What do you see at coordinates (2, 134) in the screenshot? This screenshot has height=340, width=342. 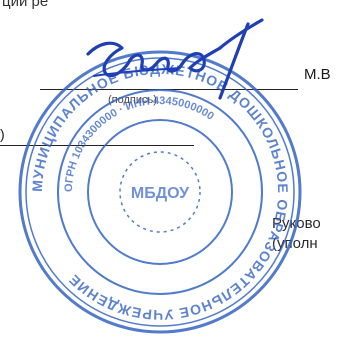 I see `paren-fragment: )` at bounding box center [2, 134].